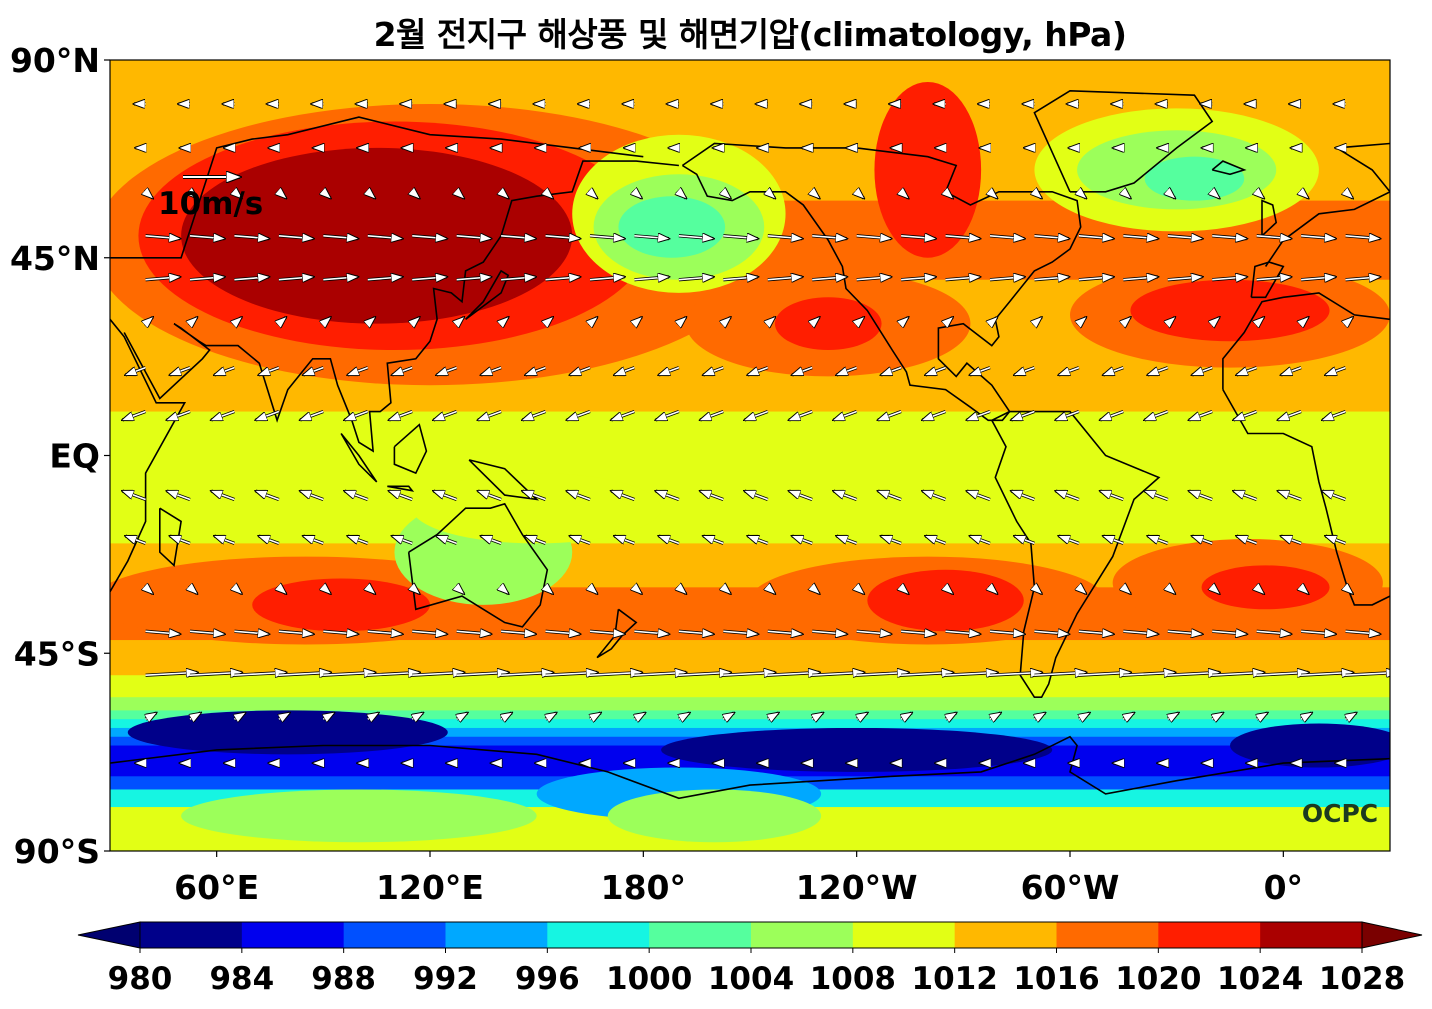 This screenshot has height=1009, width=1432. What do you see at coordinates (210, 199) in the screenshot?
I see `reference-vector: 10m/s` at bounding box center [210, 199].